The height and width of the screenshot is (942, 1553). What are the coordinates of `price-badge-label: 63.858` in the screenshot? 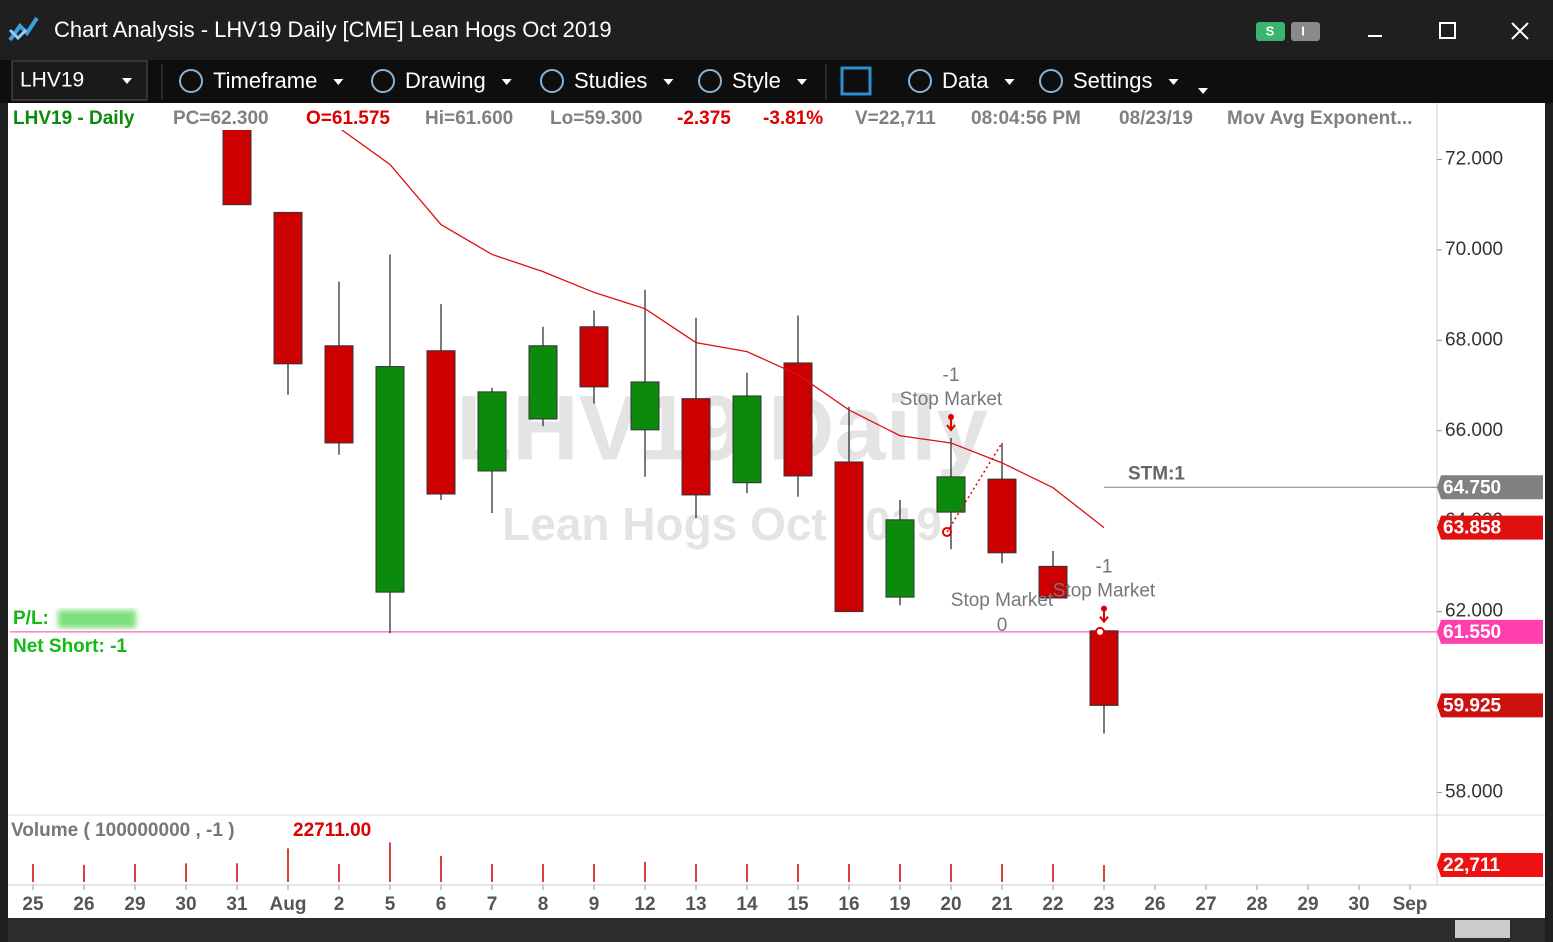 It's located at (1472, 528).